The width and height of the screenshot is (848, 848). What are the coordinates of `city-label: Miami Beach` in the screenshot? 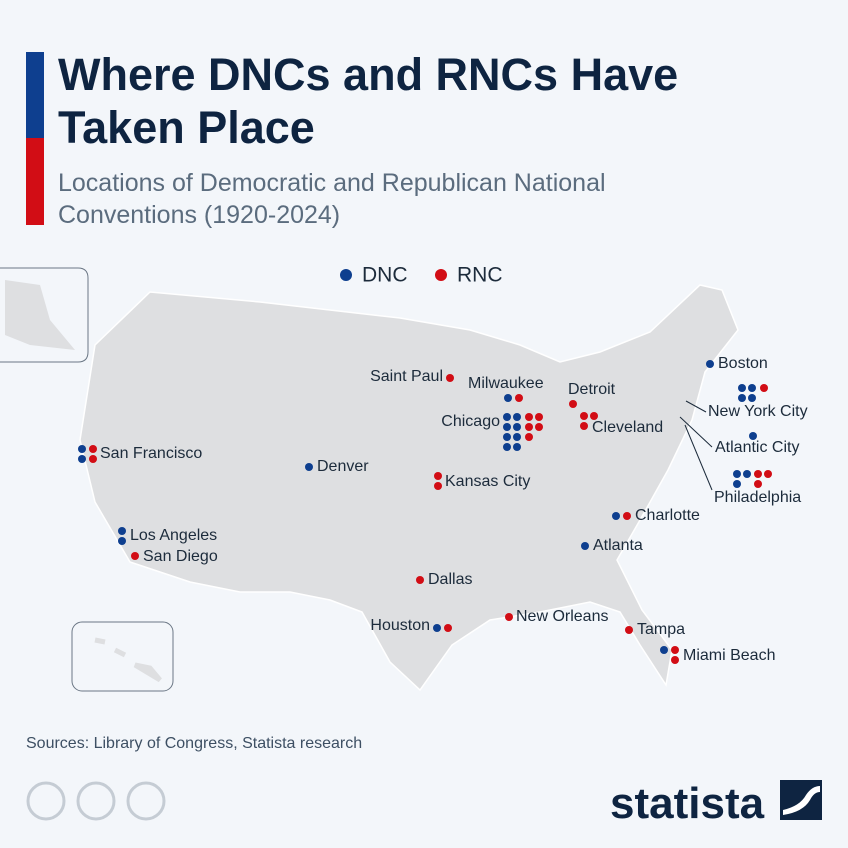 It's located at (729, 655).